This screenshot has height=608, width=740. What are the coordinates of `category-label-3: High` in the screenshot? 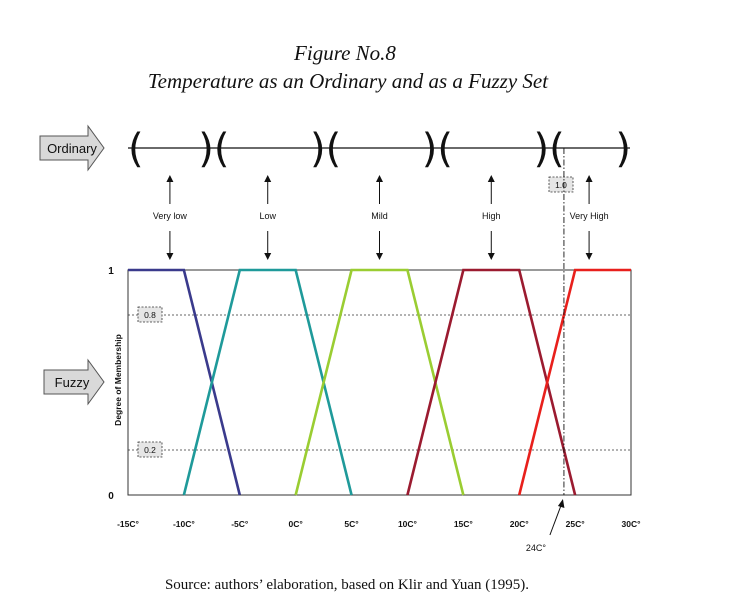 It's located at (491, 216).